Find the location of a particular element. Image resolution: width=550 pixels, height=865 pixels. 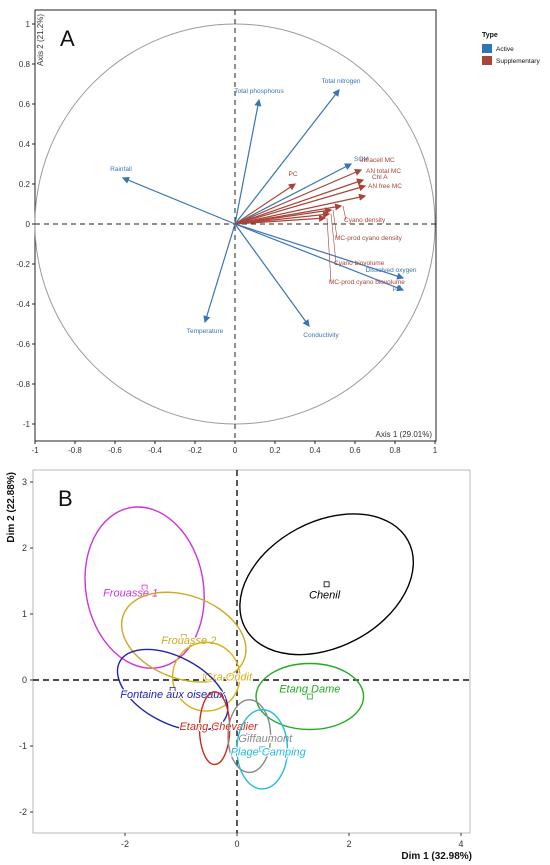

x-tick-label: 0 is located at coordinates (235, 450).